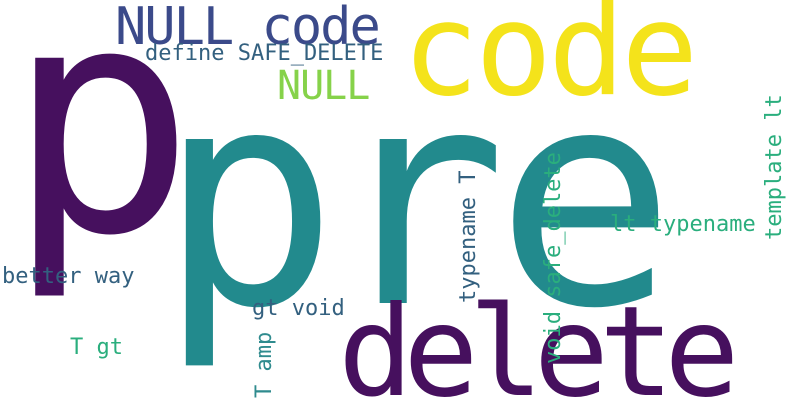 Image resolution: width=800 pixels, height=400 pixels. What do you see at coordinates (468, 236) in the screenshot?
I see `word-typename-t: typename T` at bounding box center [468, 236].